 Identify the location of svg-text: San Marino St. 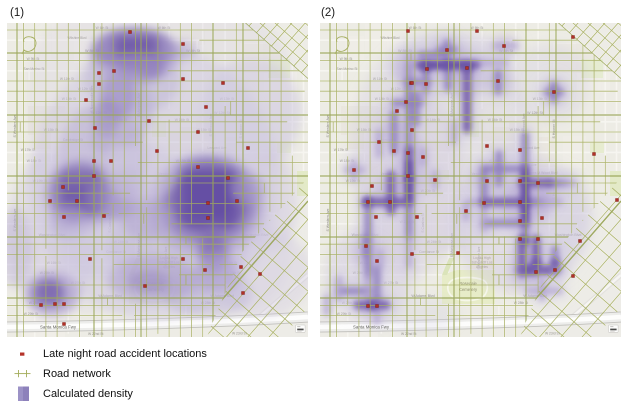
(347, 69).